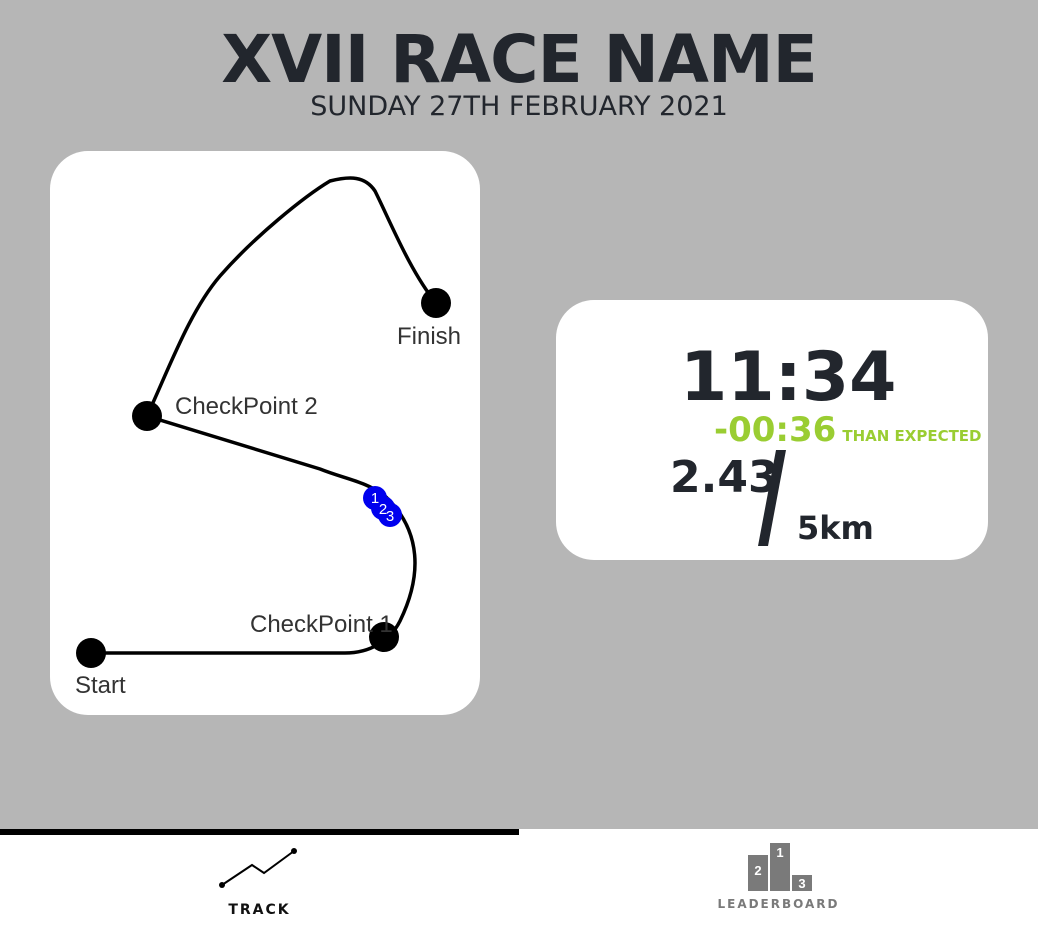  I want to click on runner-marker-3-label: 3, so click(390, 516).